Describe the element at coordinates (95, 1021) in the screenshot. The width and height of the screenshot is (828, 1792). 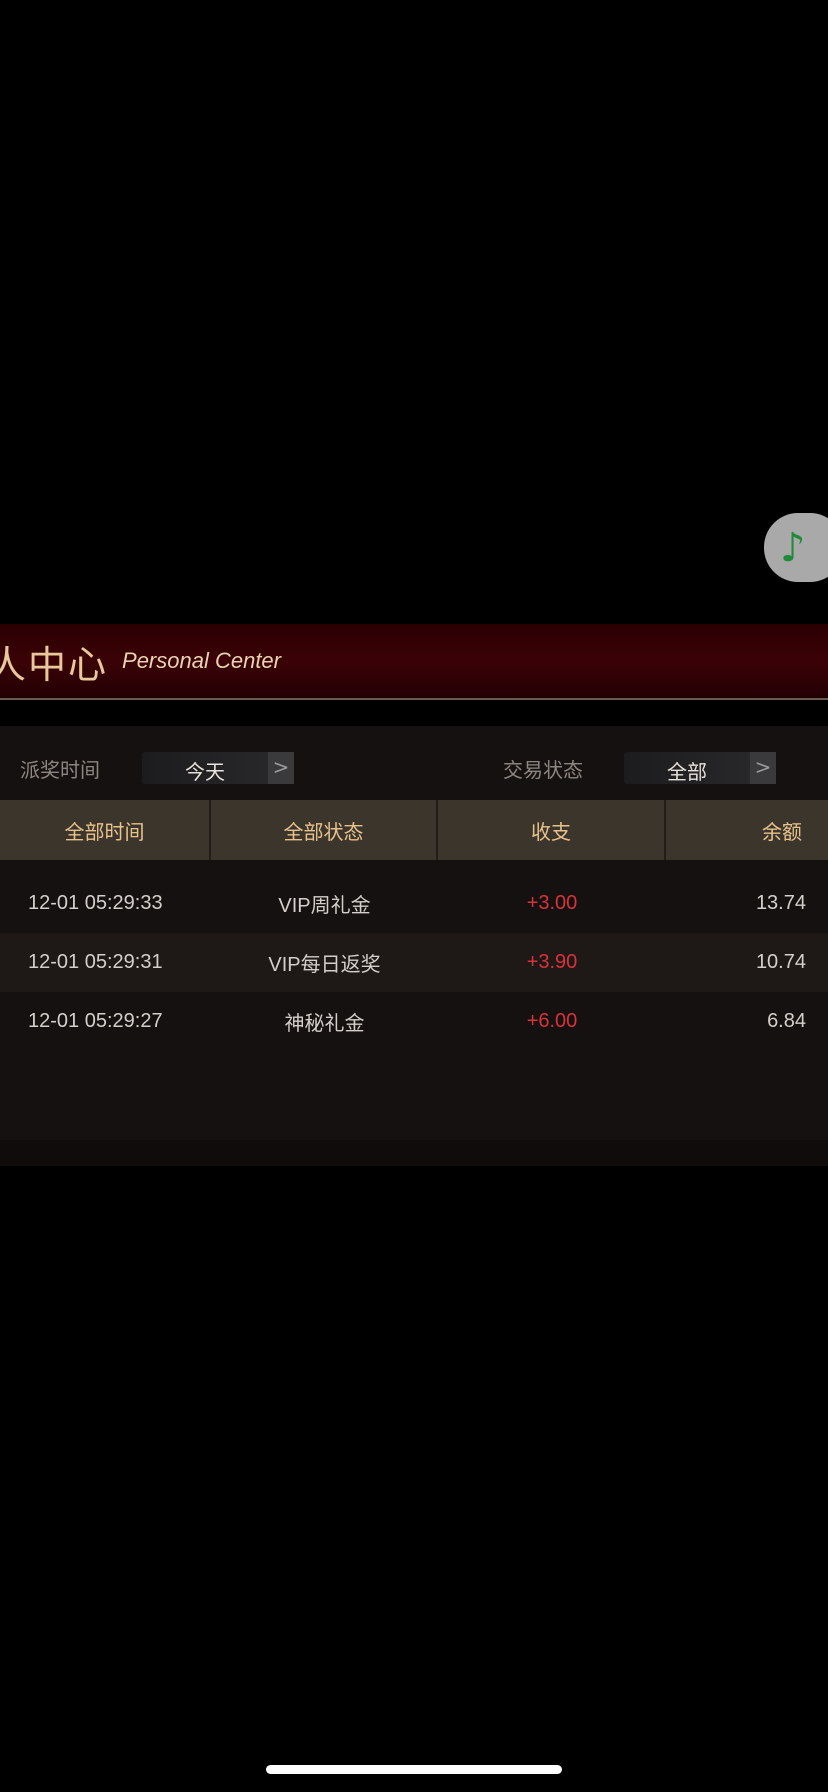
I see `row-time: 12-01 05:29:27` at that location.